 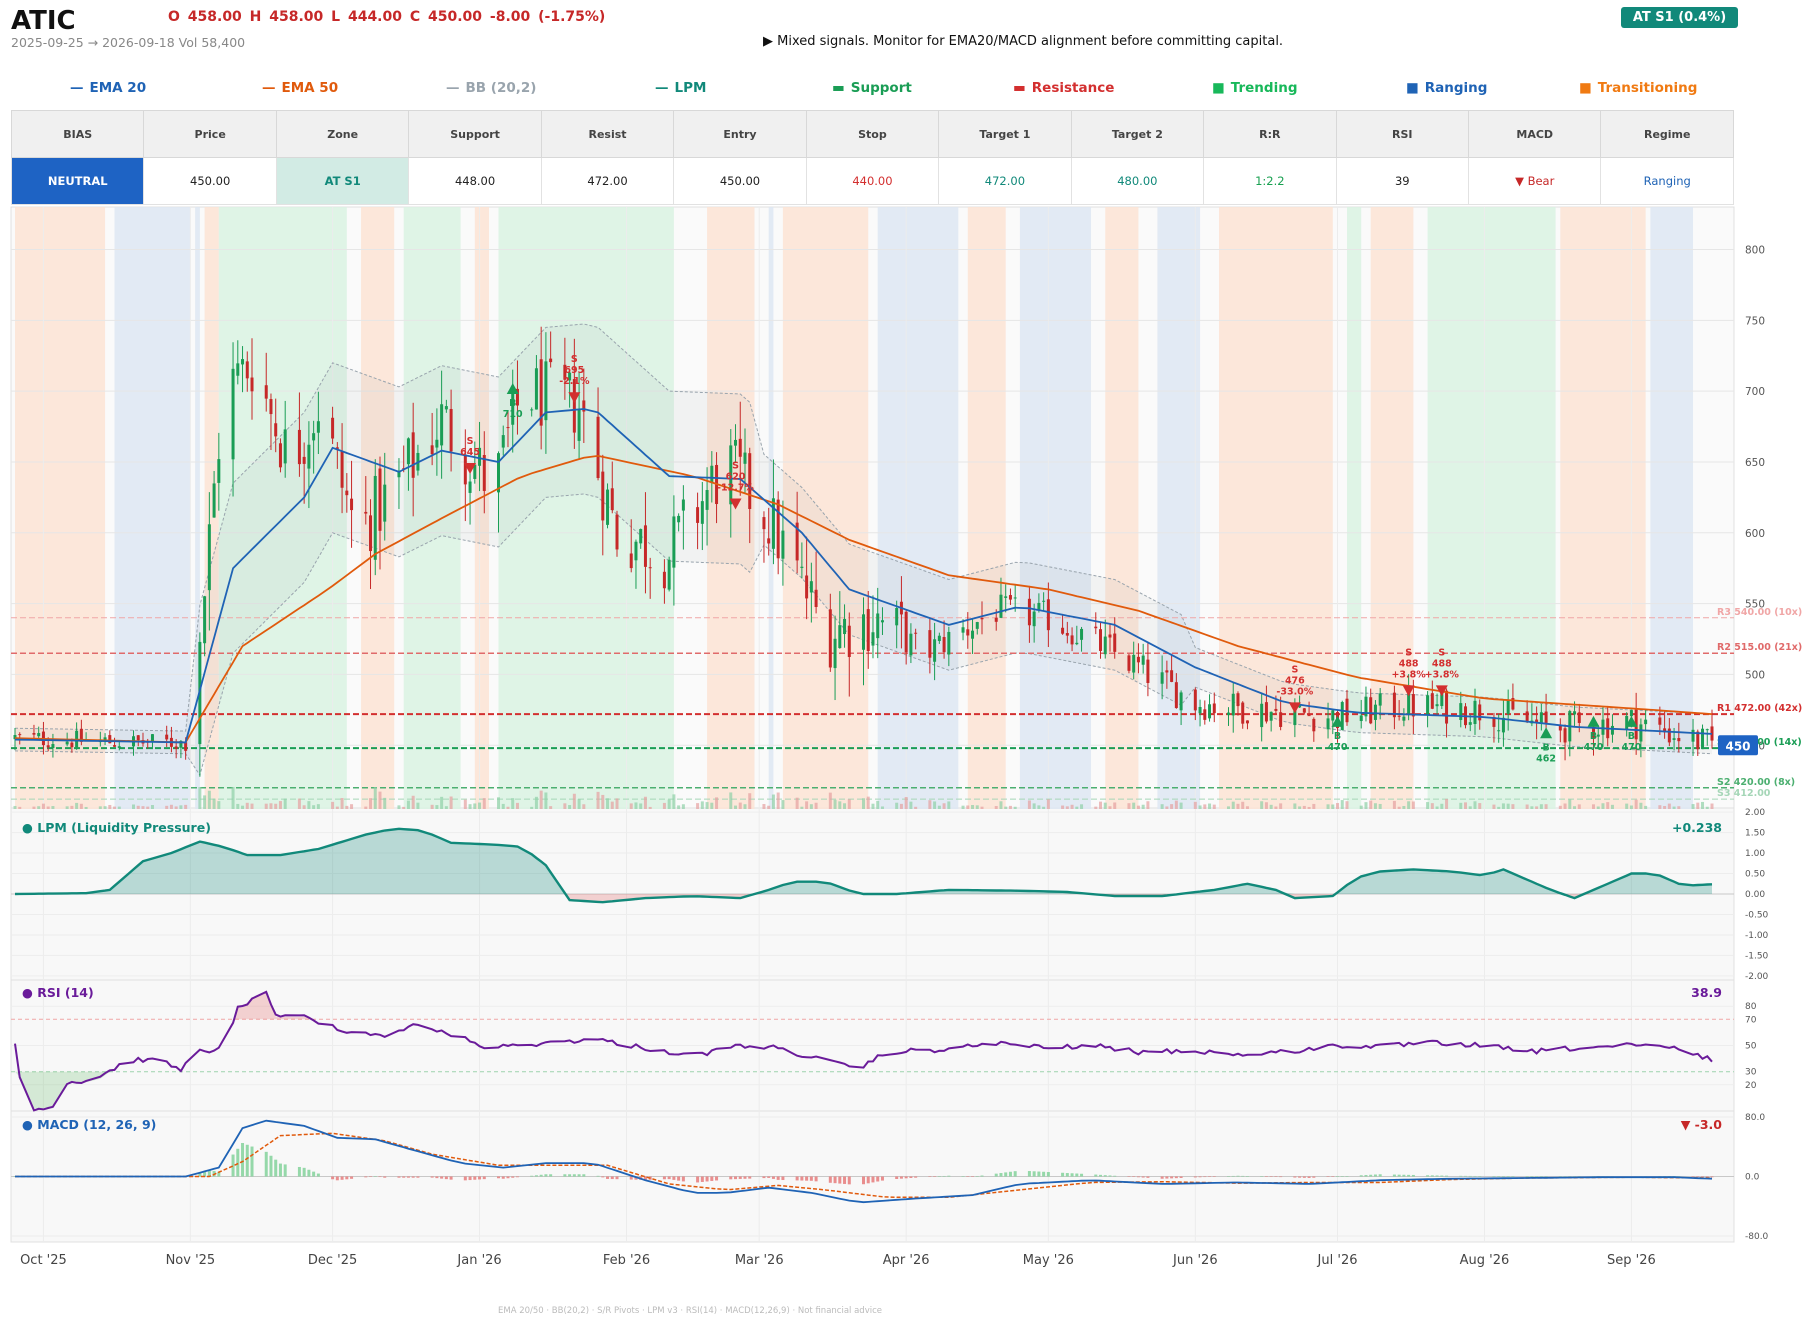 What do you see at coordinates (77, 181) in the screenshot?
I see `summary-value-bias: NEUTRAL` at bounding box center [77, 181].